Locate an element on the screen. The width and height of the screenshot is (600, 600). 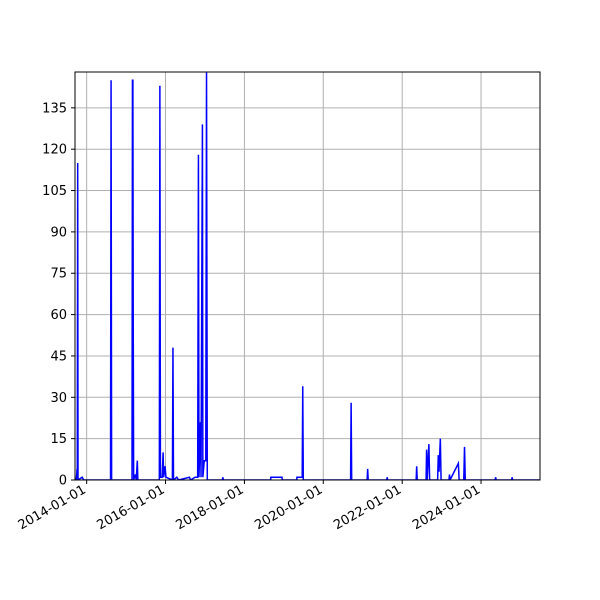
x-tick-label: 2018-01-01 is located at coordinates (209, 507).